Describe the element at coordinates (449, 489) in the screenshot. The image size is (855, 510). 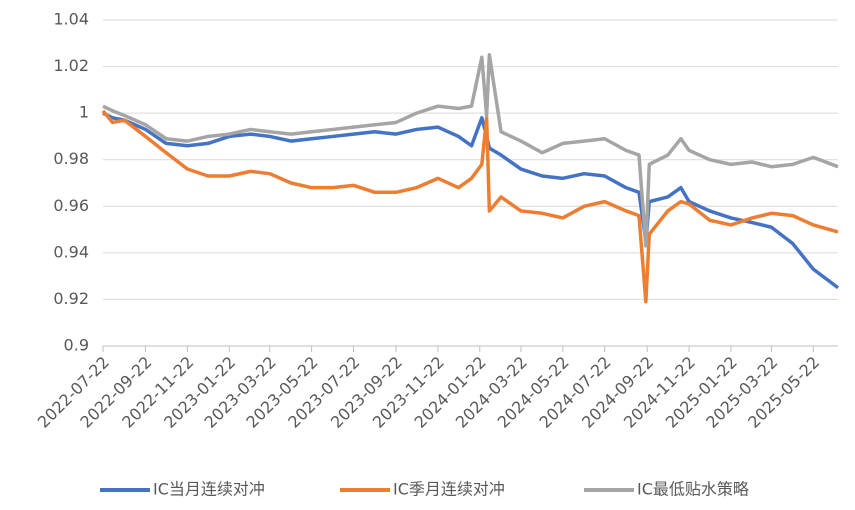
I see `legend-label: IC季月连续对冲` at that location.